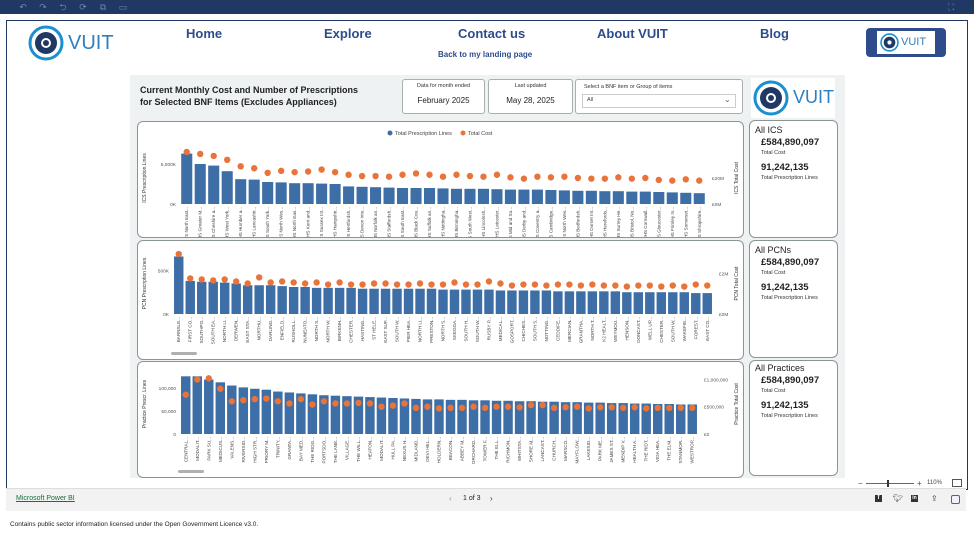 This screenshot has height=545, width=974. I want to click on inner-vuit-logo: VUIT, so click(793, 98).